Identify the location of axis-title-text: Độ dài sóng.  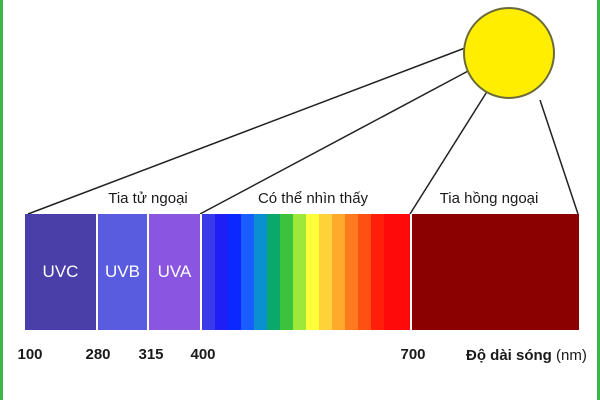
(509, 355).